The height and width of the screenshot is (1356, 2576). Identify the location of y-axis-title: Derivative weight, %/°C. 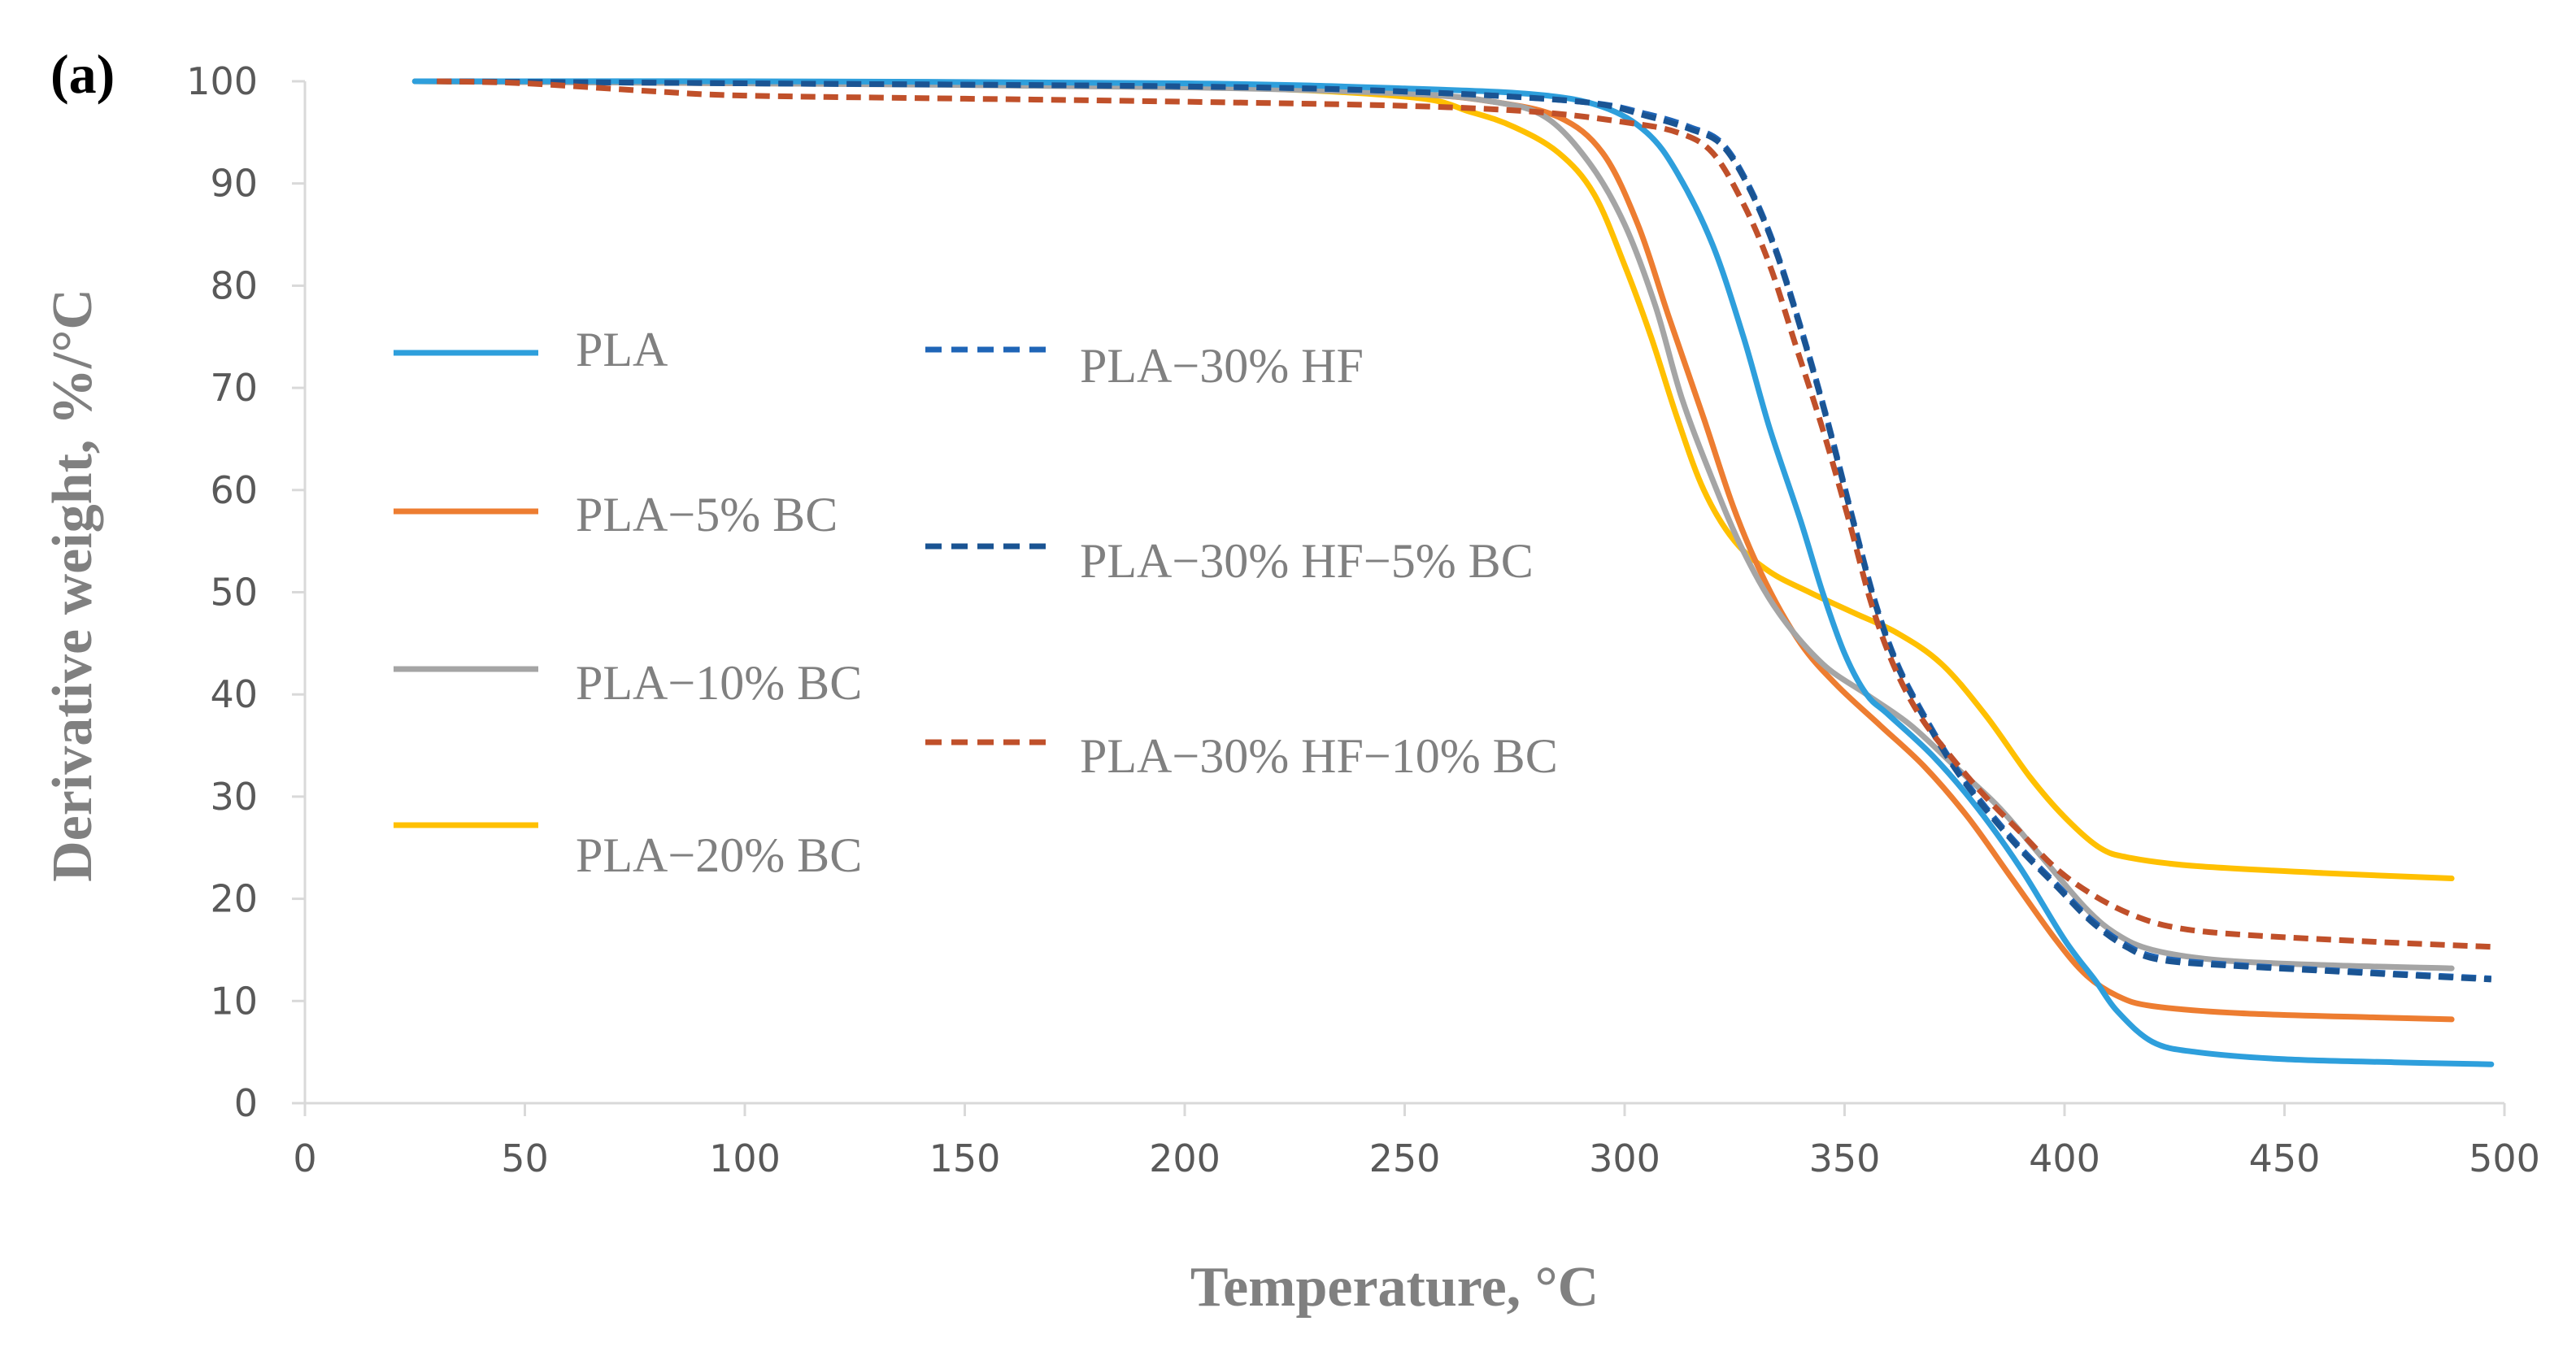
(72, 585).